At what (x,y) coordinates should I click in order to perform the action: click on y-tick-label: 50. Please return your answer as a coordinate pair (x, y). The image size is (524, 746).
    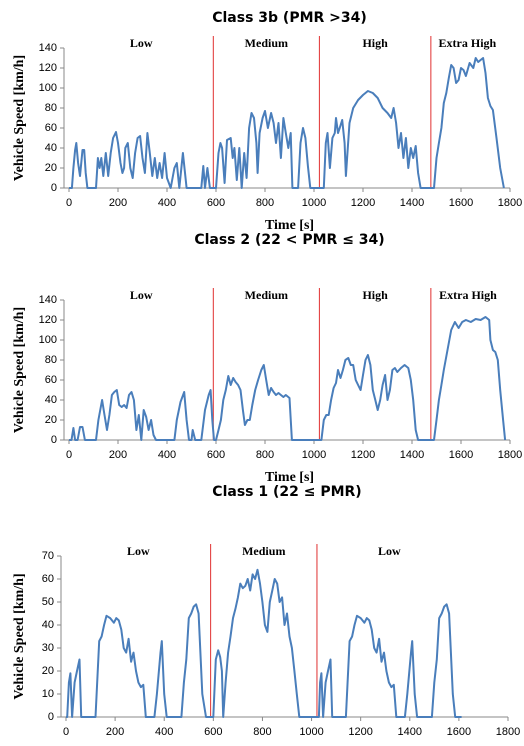
    Looking at the image, I should click on (48, 602).